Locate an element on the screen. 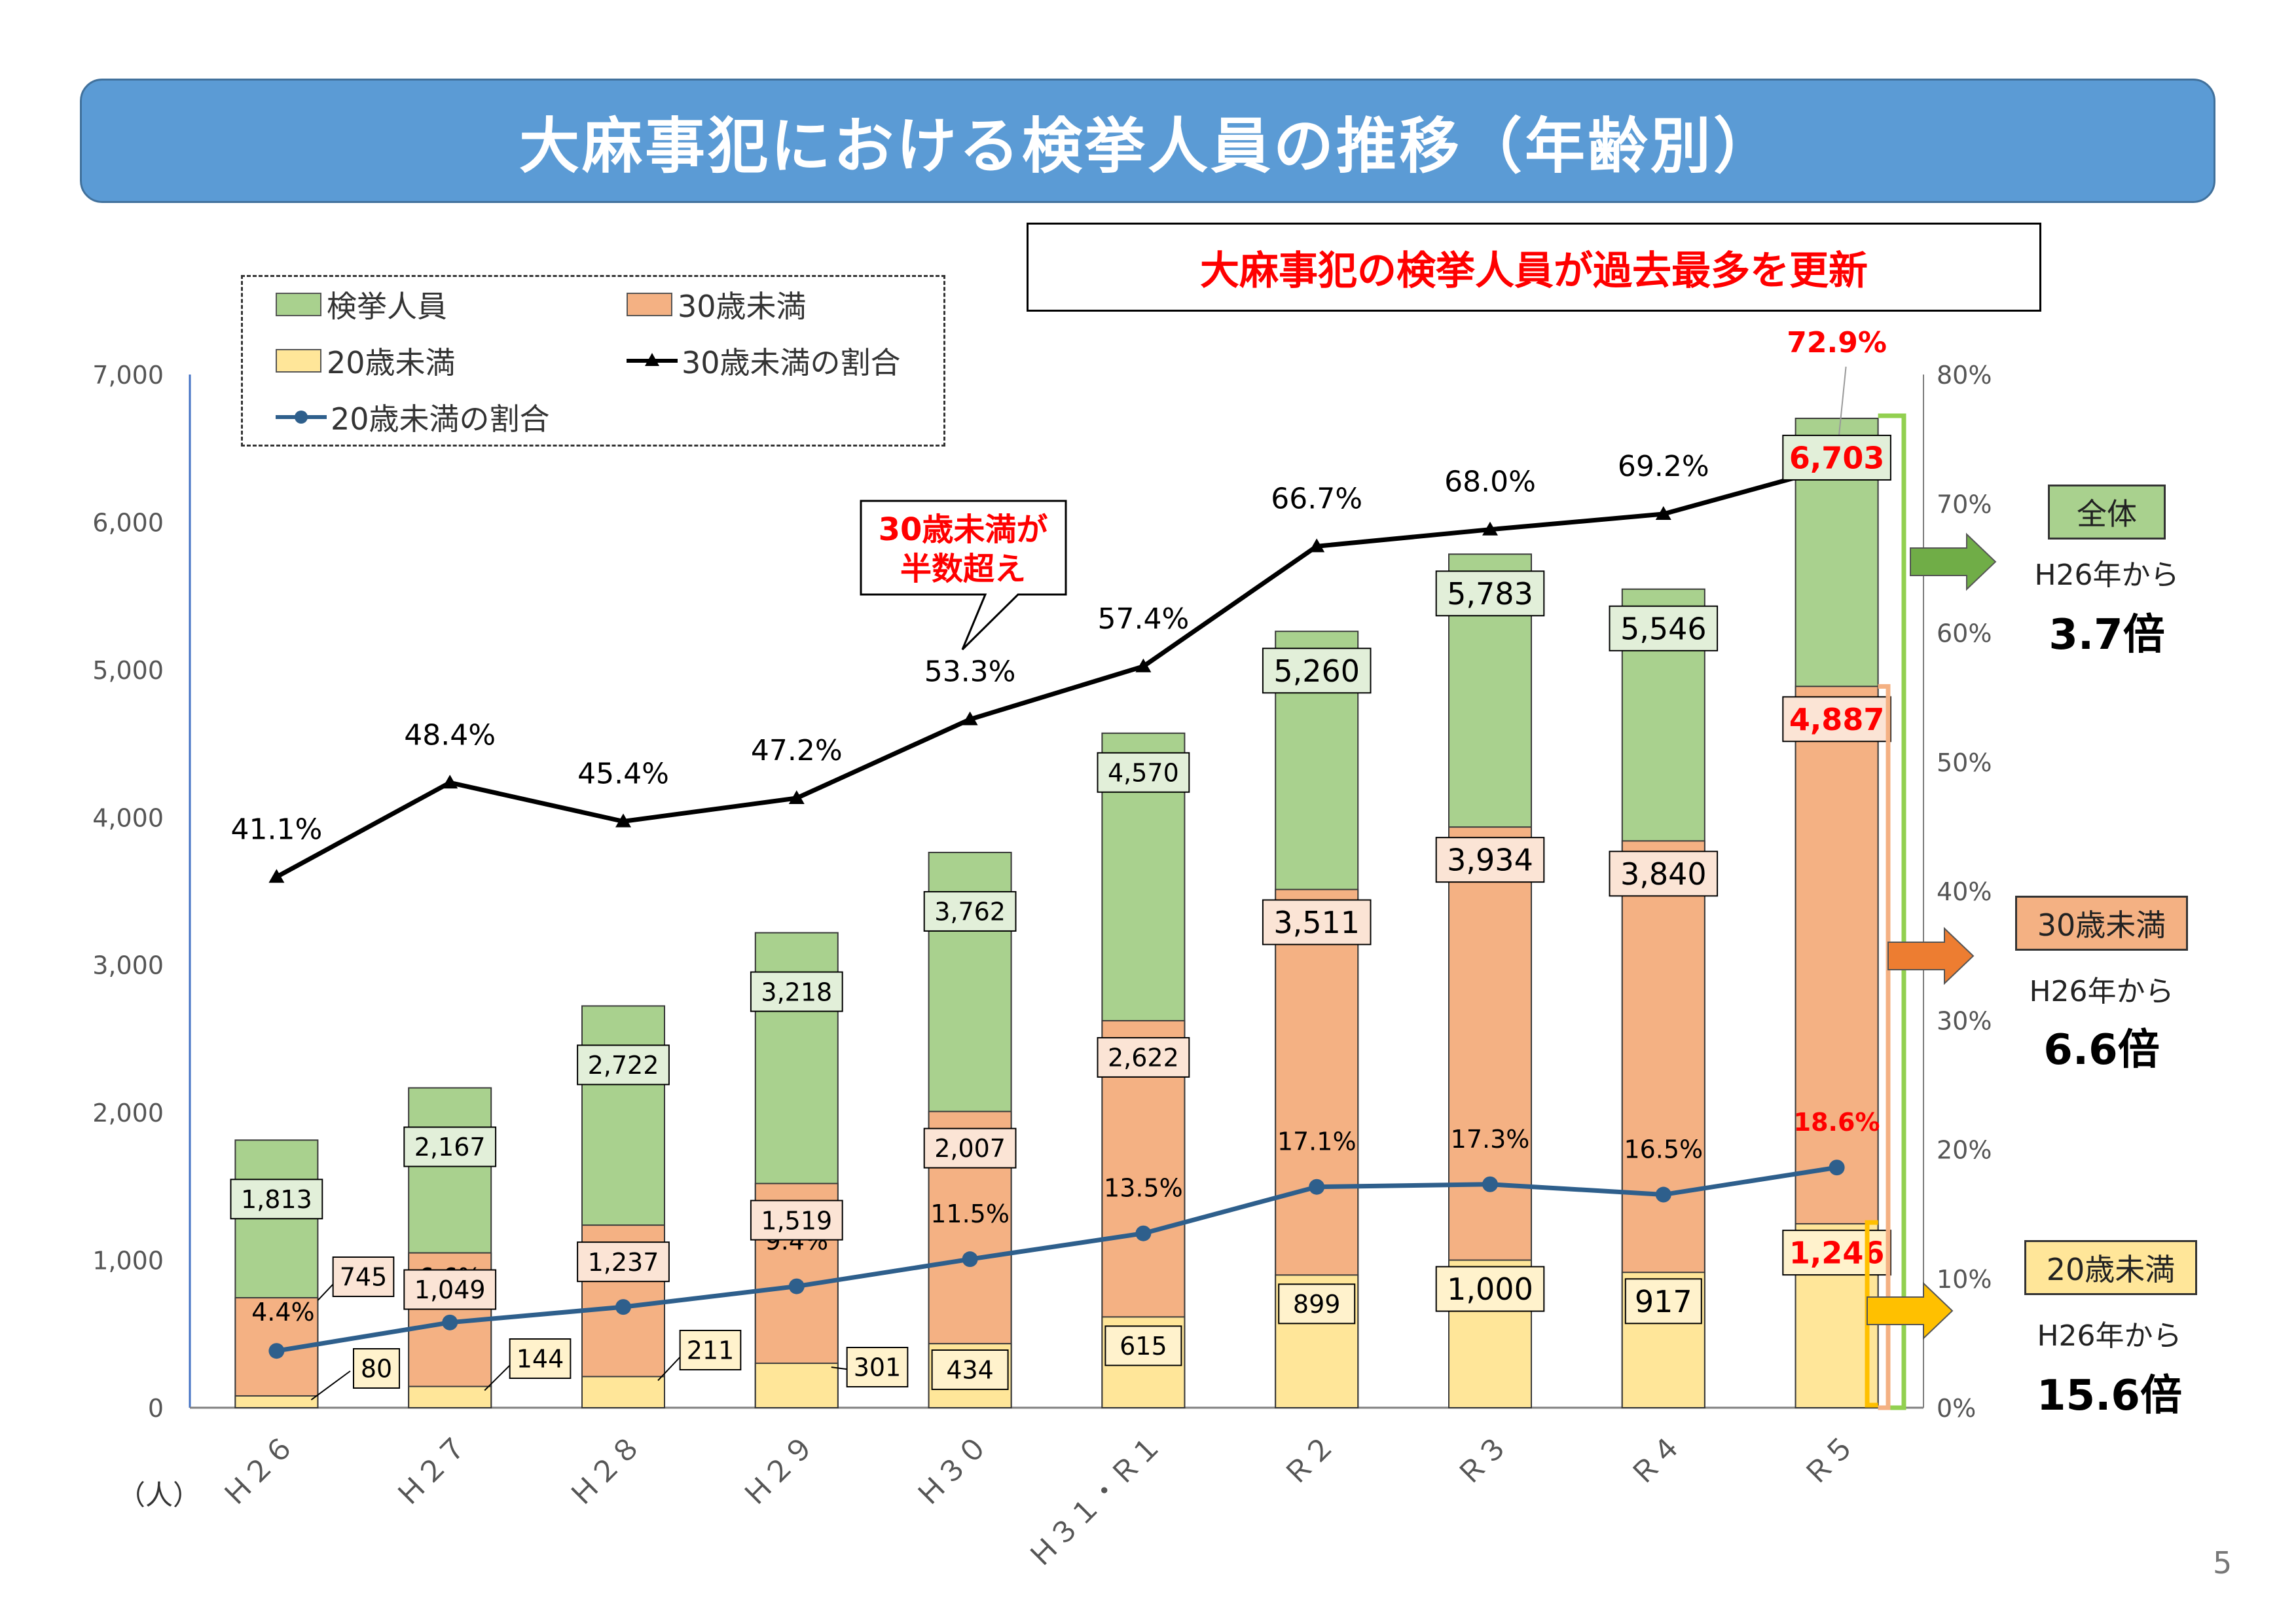  label-total-group: 5,783 is located at coordinates (1490, 593).